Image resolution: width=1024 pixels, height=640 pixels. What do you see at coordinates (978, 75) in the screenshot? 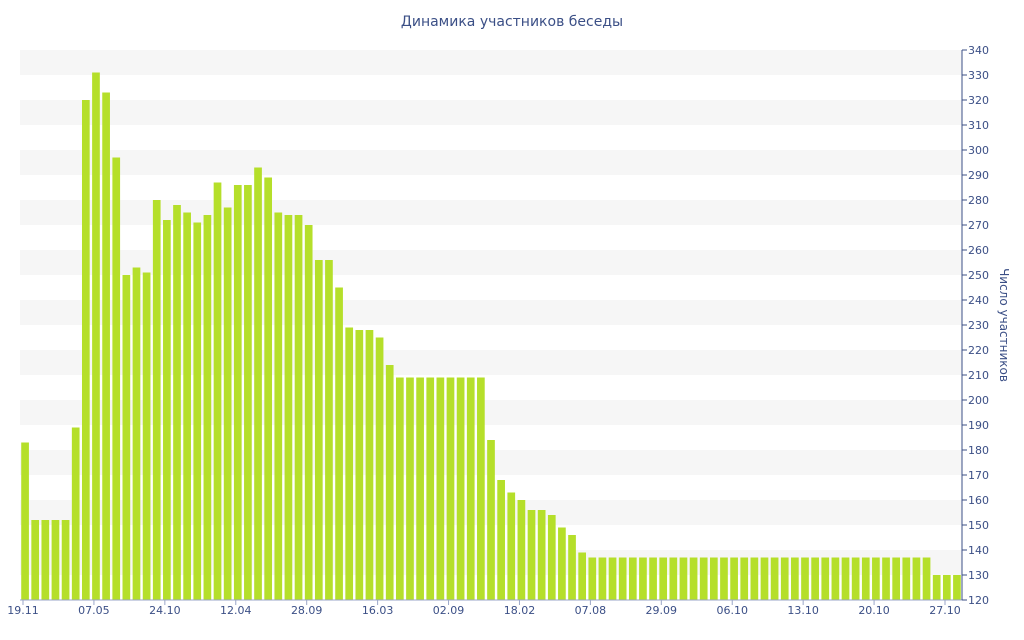
I see `y-tick-label: 330` at bounding box center [978, 75].